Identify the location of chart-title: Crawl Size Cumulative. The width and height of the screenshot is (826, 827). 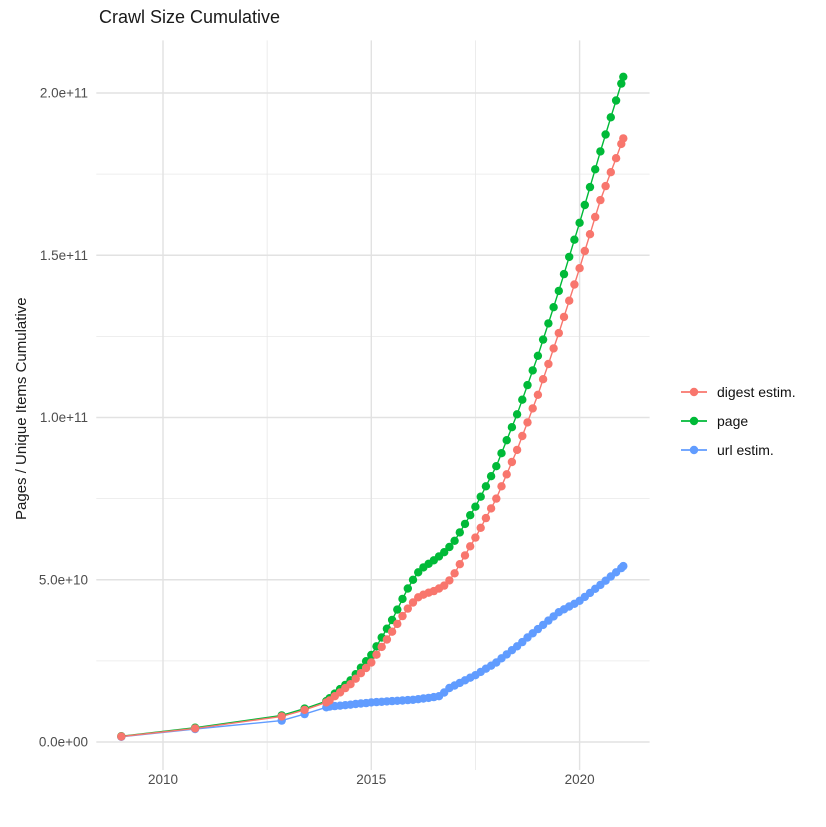
(190, 17).